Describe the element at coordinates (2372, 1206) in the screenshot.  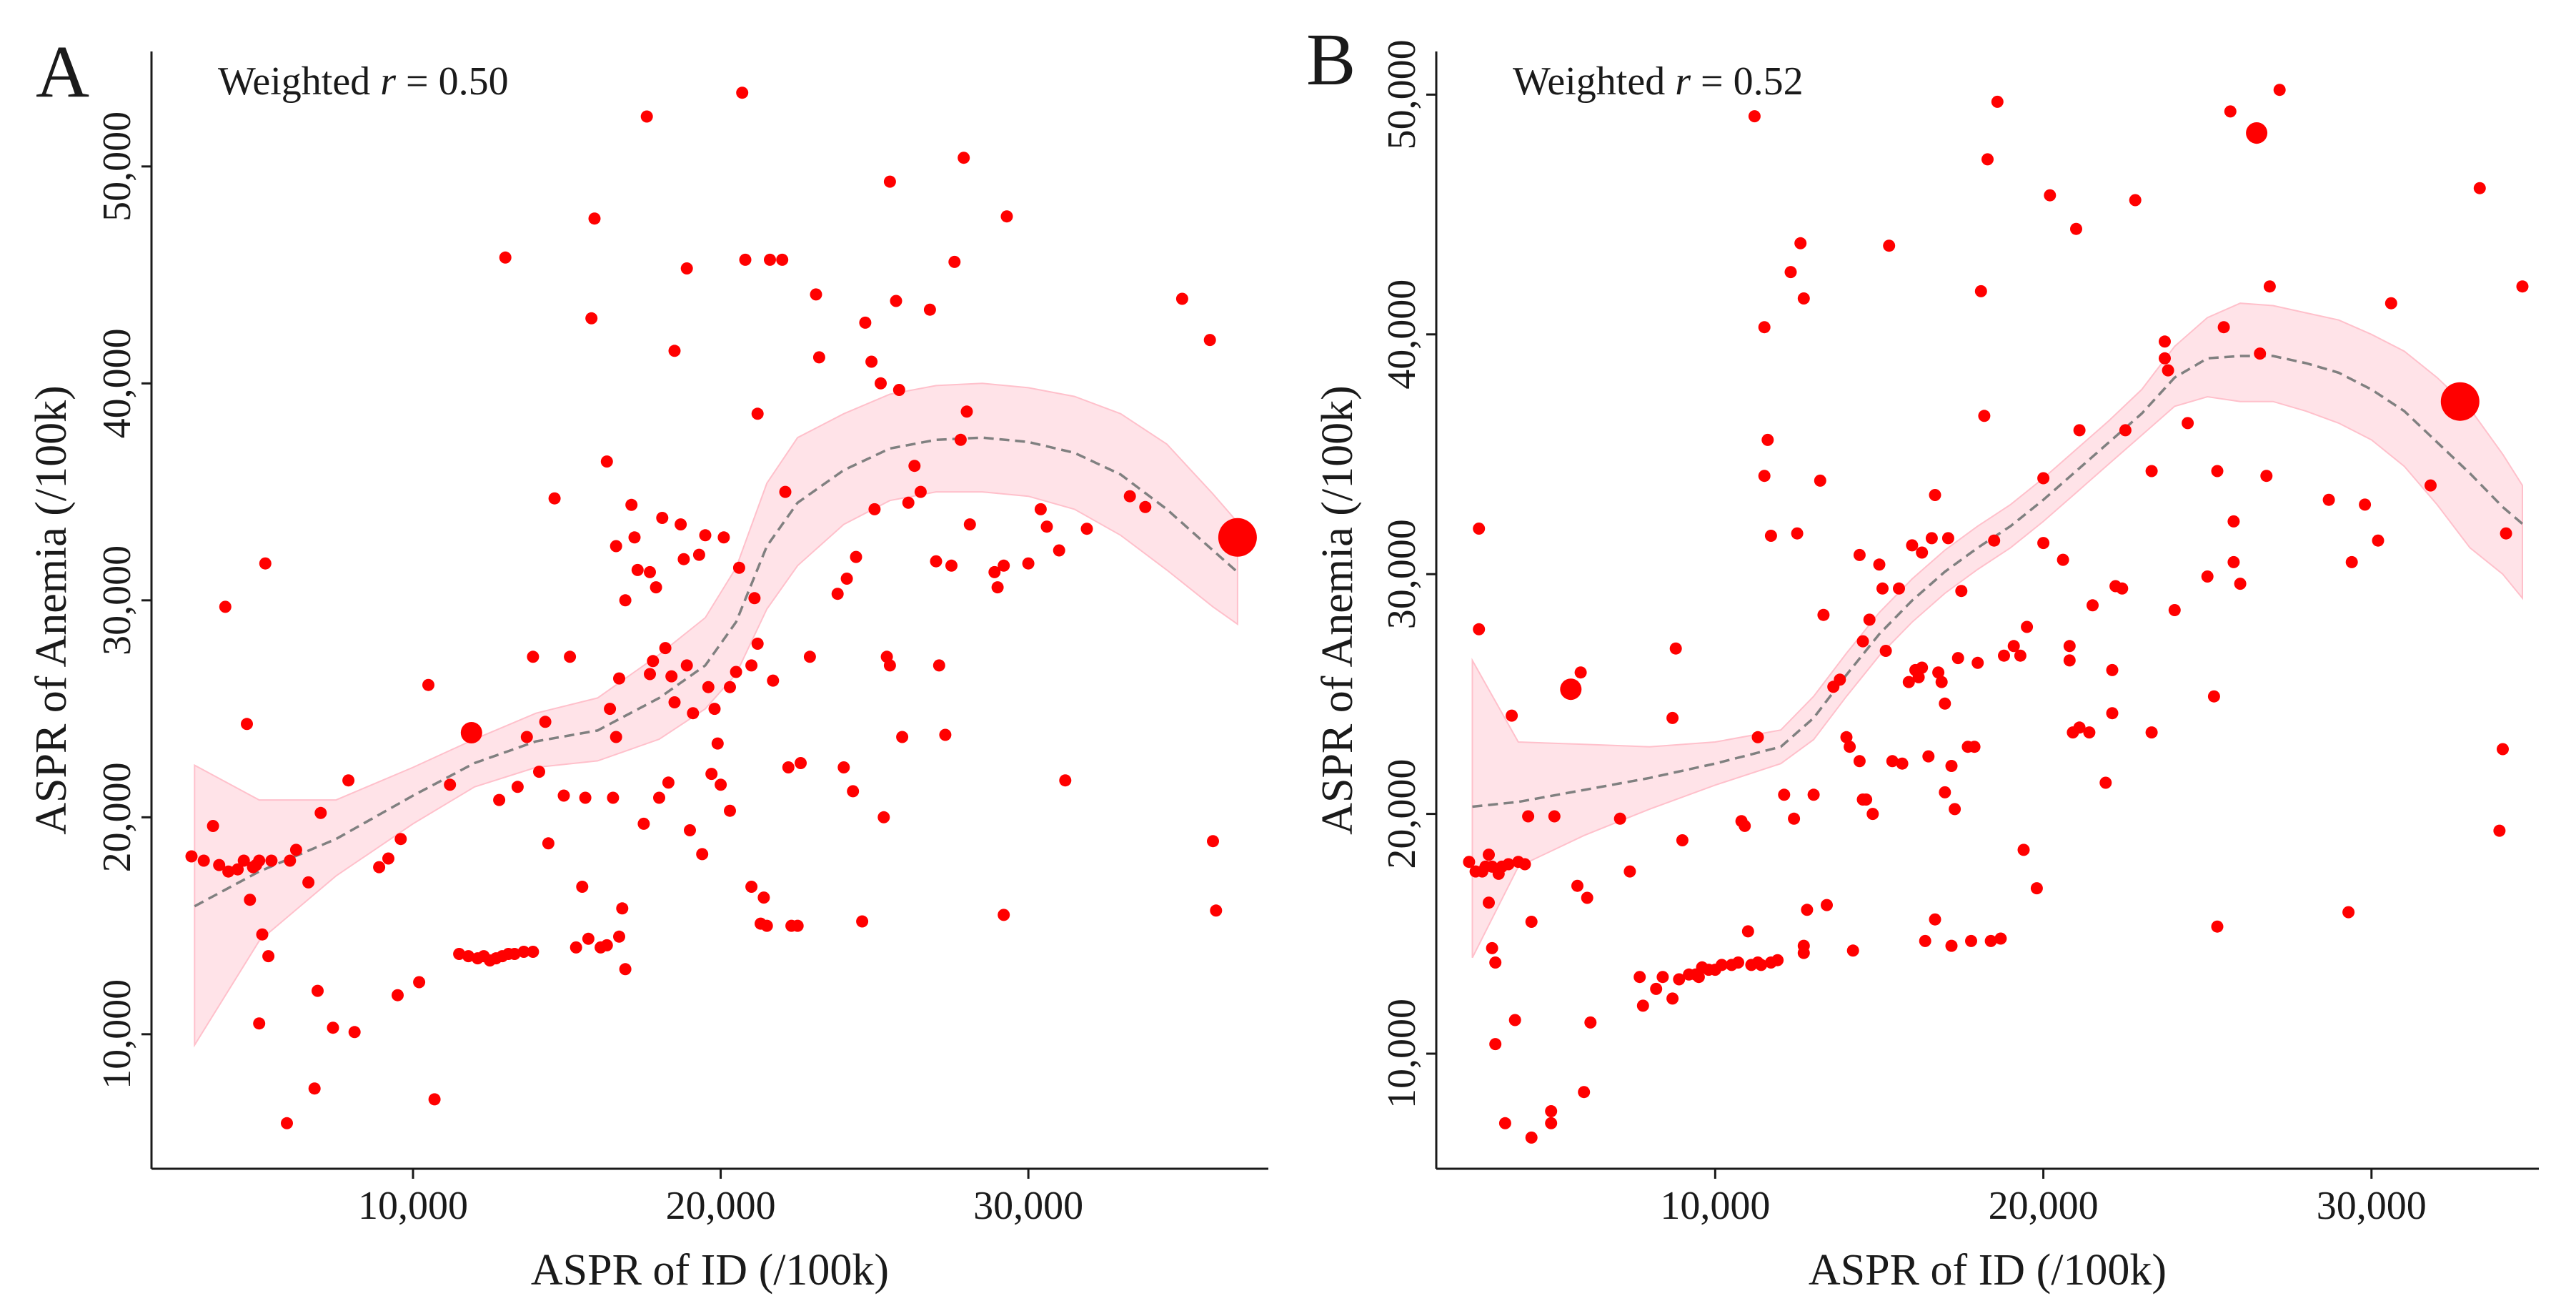
I see `x-tick-label: 30,000` at that location.